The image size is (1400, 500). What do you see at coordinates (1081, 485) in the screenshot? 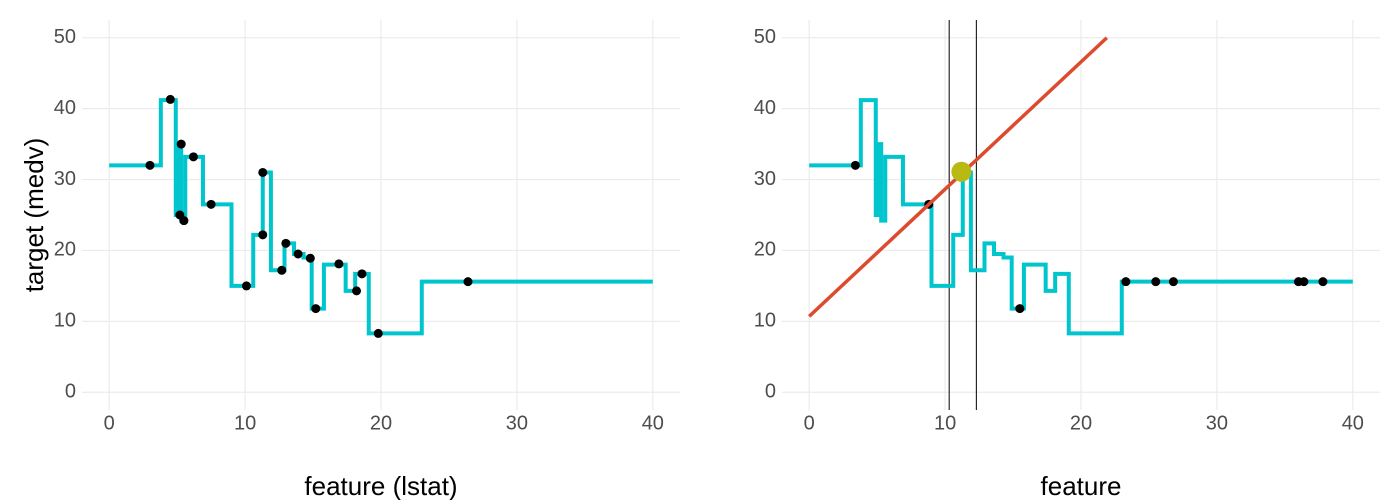
I see `x-axis-title: feature` at bounding box center [1081, 485].